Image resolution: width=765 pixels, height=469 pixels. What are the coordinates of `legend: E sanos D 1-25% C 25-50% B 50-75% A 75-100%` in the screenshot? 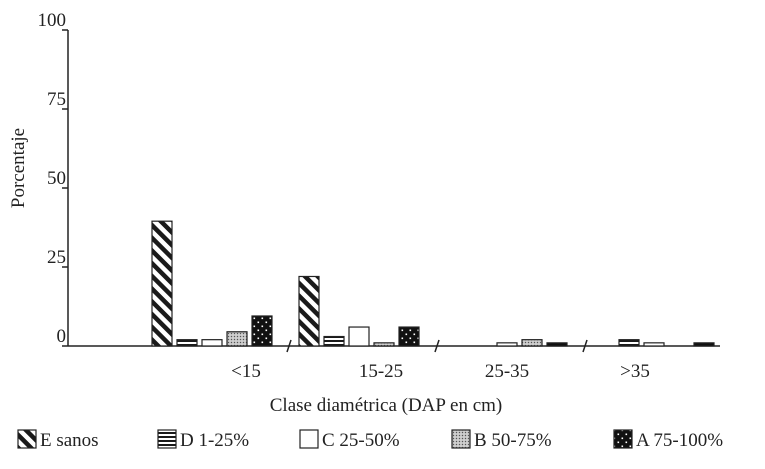 It's located at (370, 440).